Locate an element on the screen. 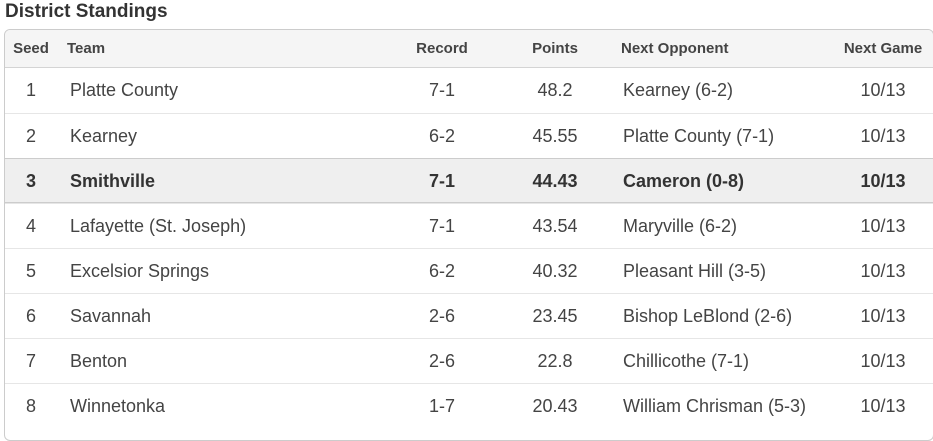 The image size is (933, 441). cell-seed: 5 is located at coordinates (30, 271).